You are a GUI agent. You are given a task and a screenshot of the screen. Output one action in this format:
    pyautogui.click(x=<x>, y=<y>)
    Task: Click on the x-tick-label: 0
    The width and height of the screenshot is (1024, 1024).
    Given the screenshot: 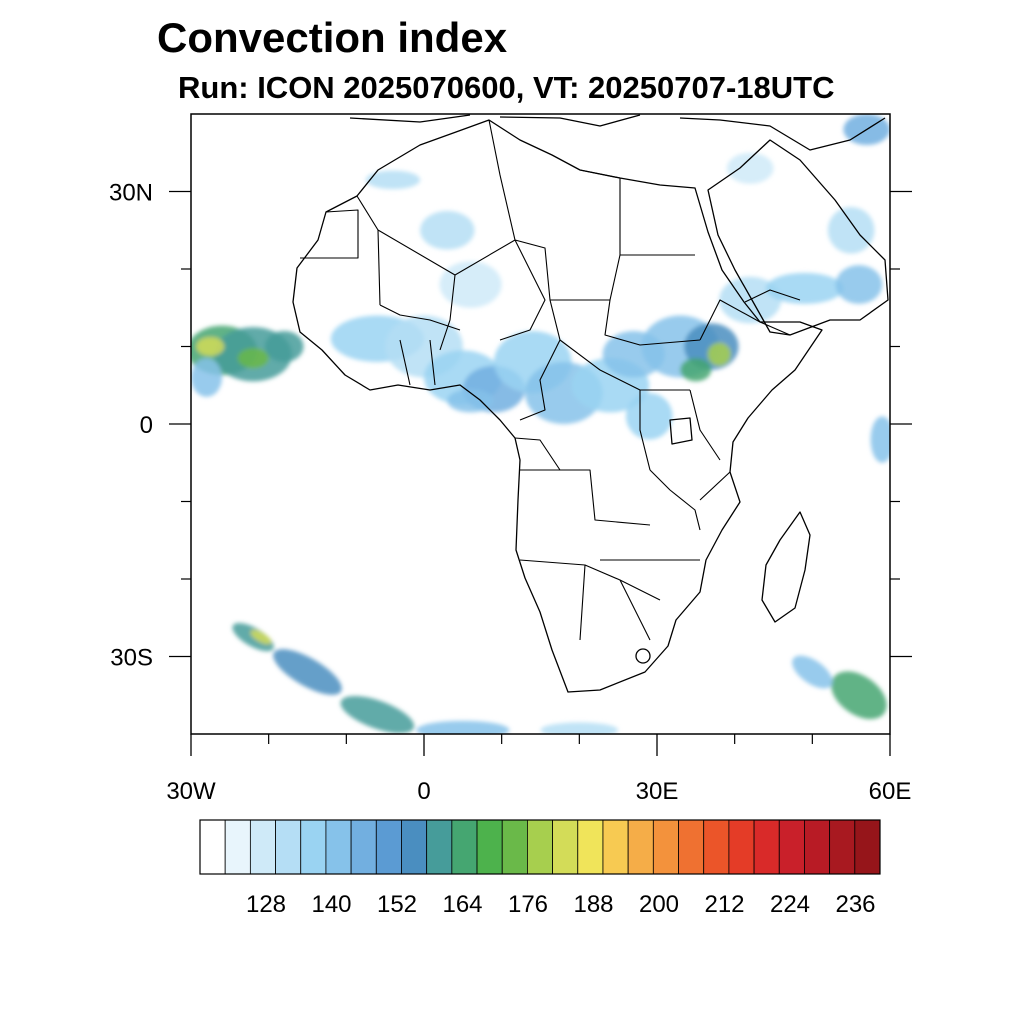 What is the action you would take?
    pyautogui.click(x=423, y=791)
    